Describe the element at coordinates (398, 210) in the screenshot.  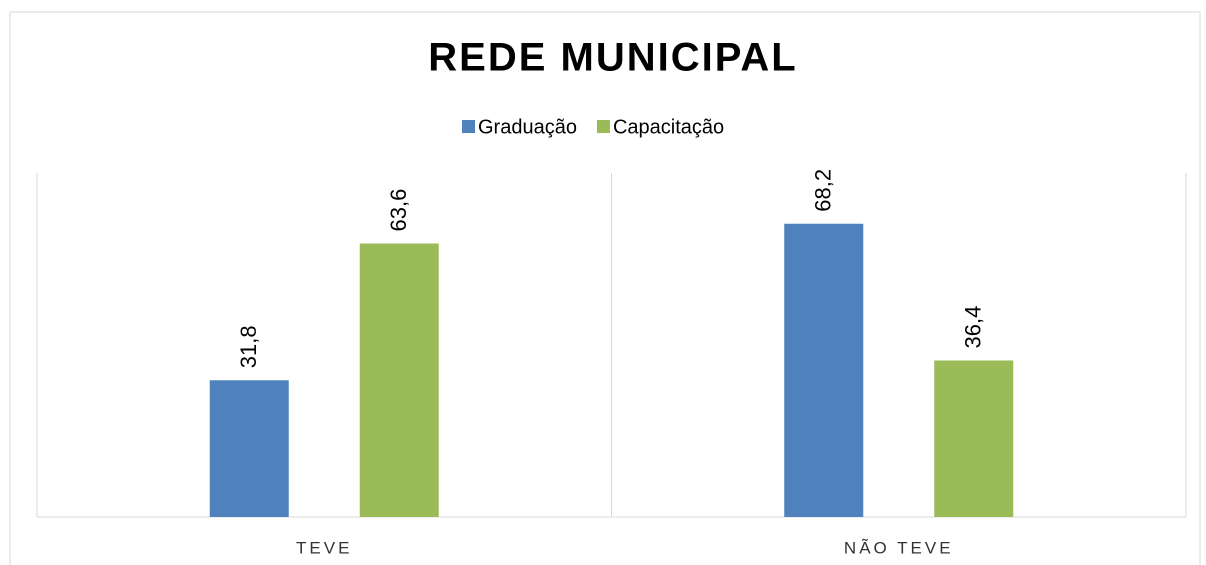
I see `value-label: 63,6` at that location.